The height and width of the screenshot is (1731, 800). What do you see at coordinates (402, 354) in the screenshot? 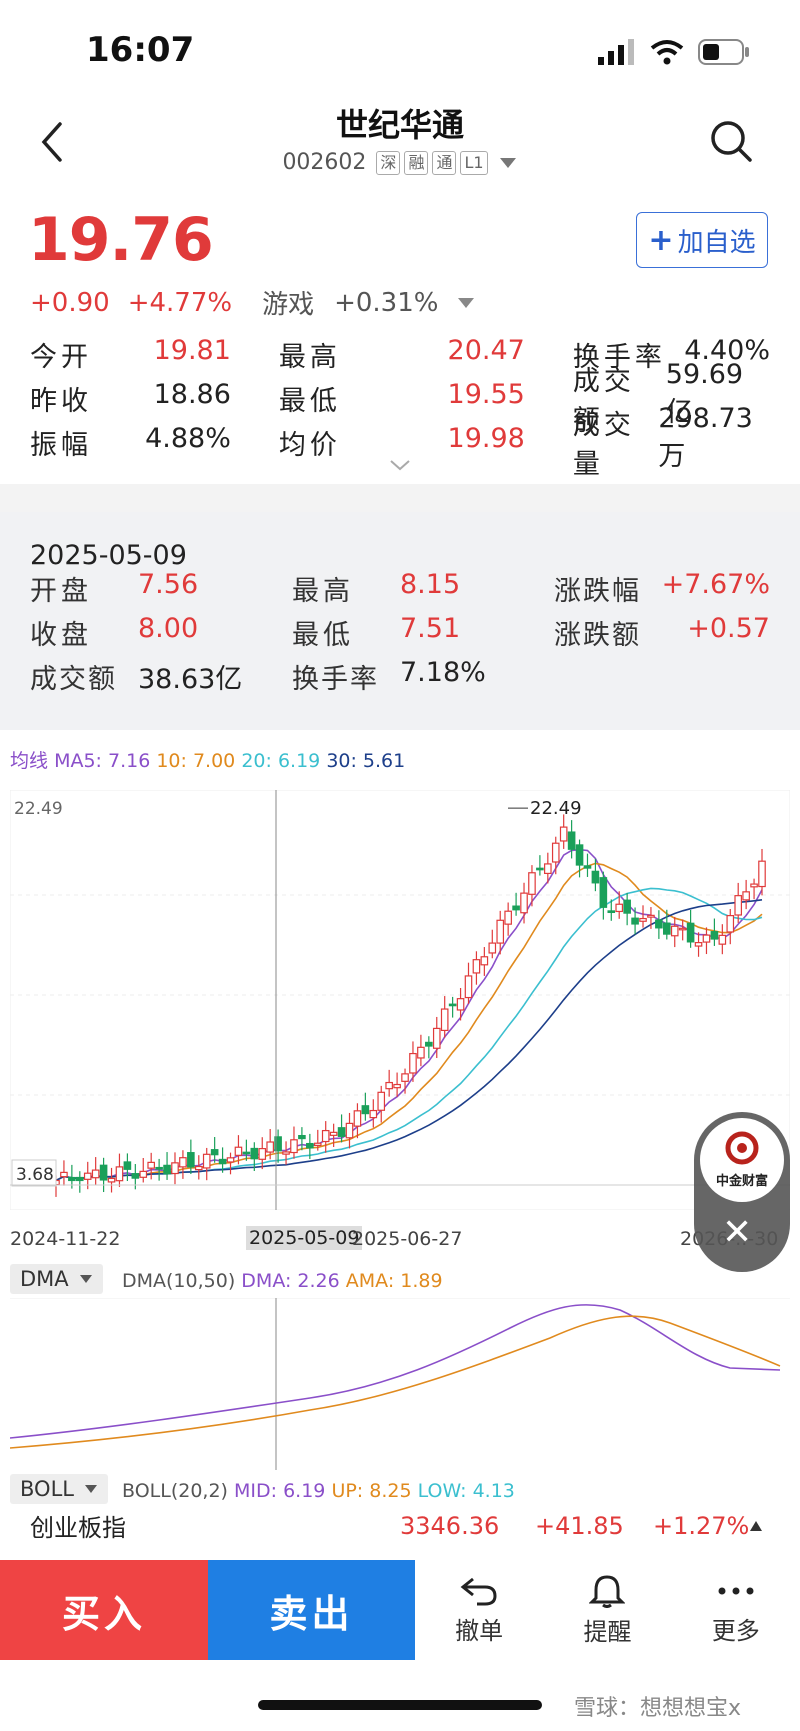
I see `stat-cell: 最高 20.47` at bounding box center [402, 354].